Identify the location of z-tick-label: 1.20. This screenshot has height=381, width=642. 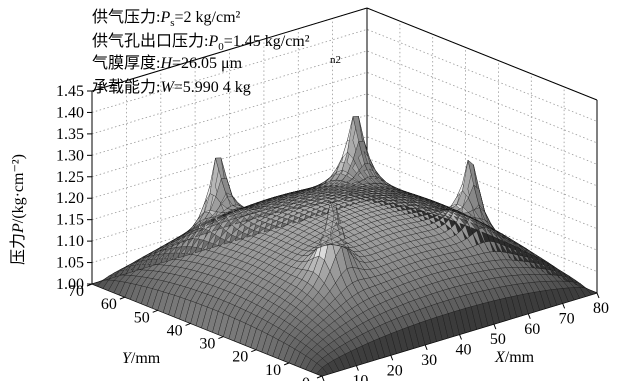
(70, 198).